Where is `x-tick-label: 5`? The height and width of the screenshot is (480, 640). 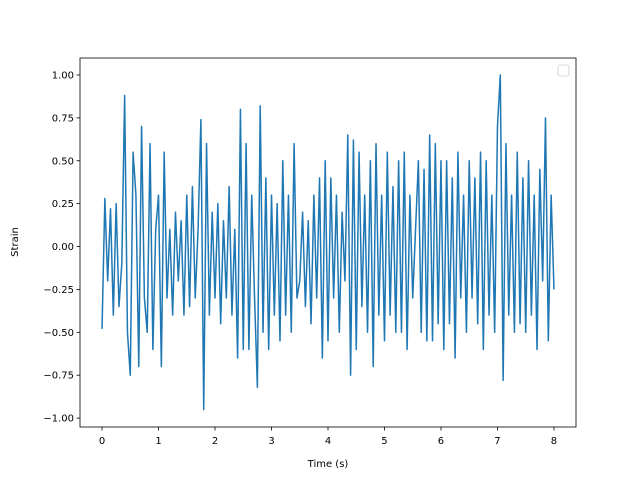 x-tick-label: 5 is located at coordinates (384, 441).